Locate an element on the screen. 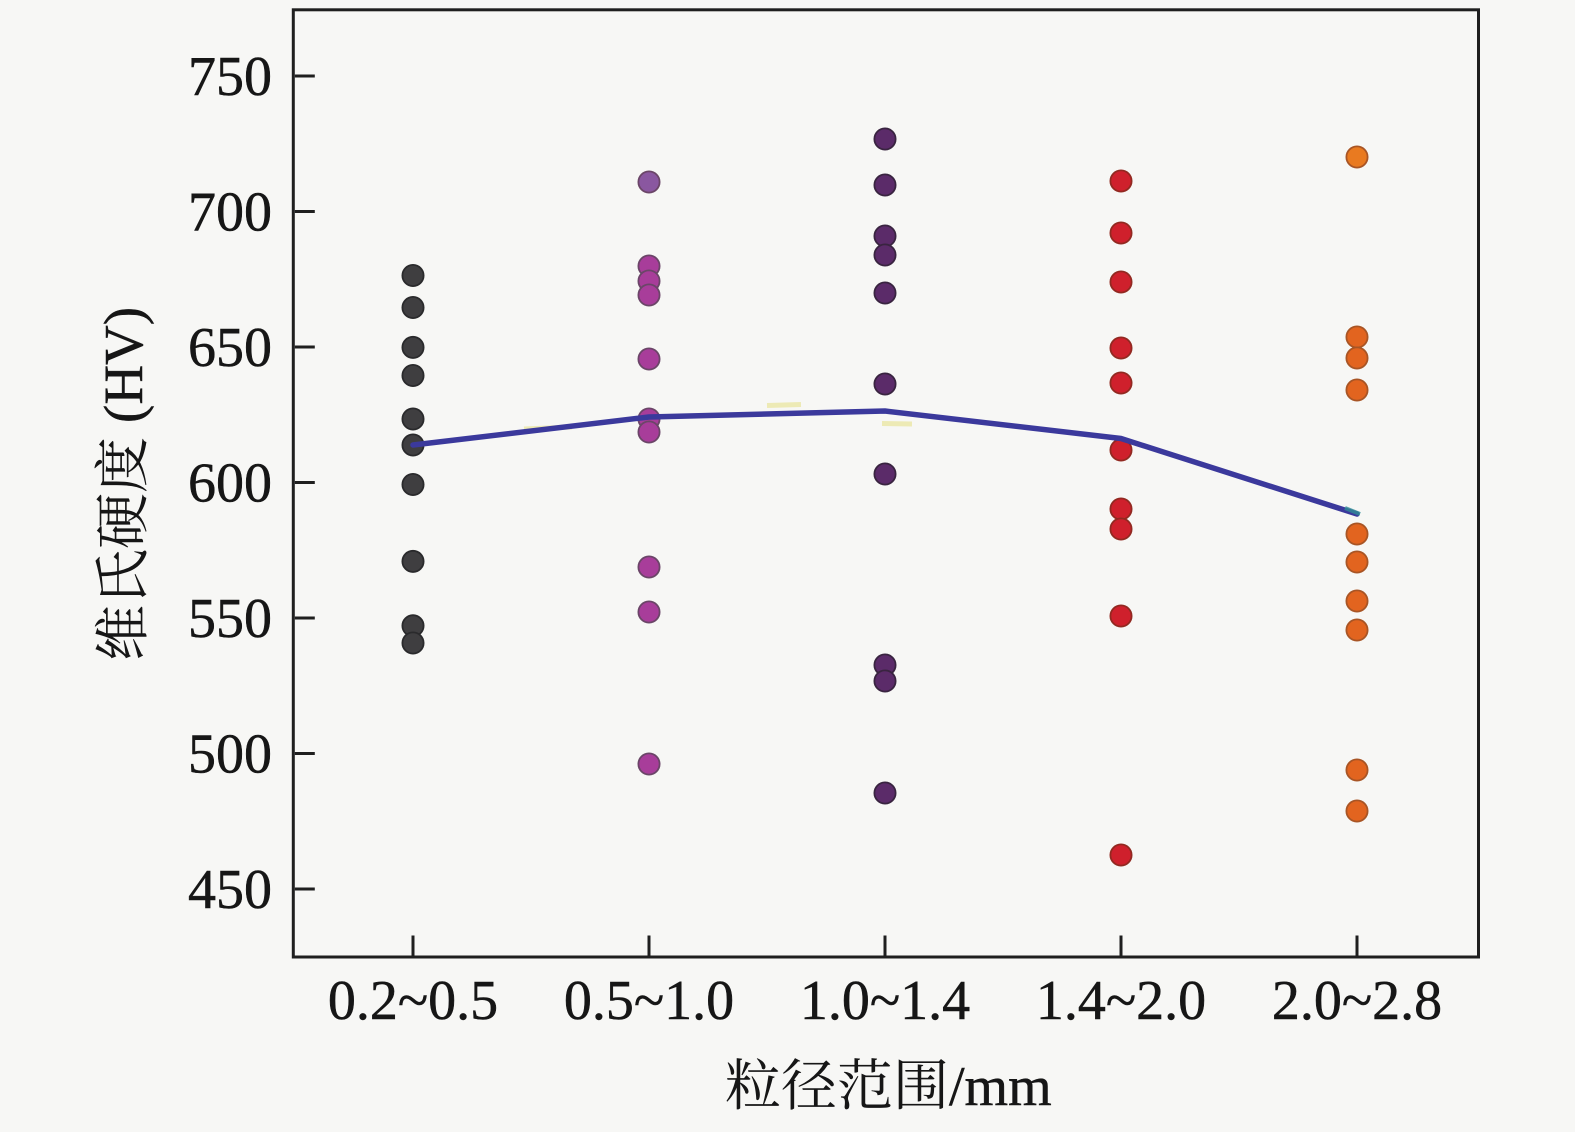 The width and height of the screenshot is (1575, 1132). svg-text: 600 is located at coordinates (230, 484).